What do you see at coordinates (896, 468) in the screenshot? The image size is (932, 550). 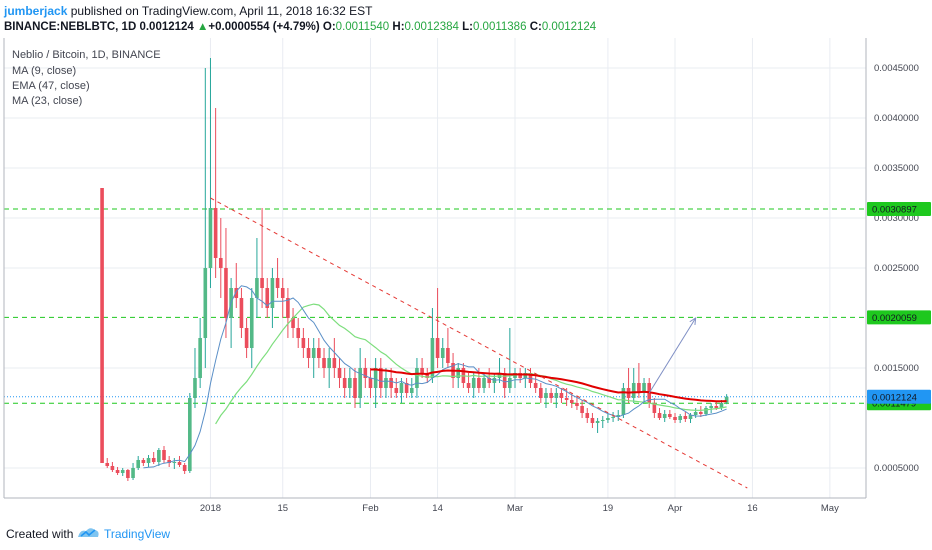 I see `y-tick-label: 0.0005000` at bounding box center [896, 468].